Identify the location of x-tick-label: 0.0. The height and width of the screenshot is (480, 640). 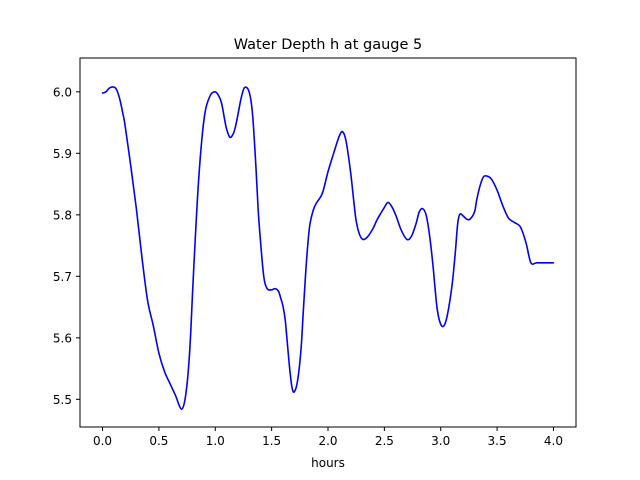
(102, 441).